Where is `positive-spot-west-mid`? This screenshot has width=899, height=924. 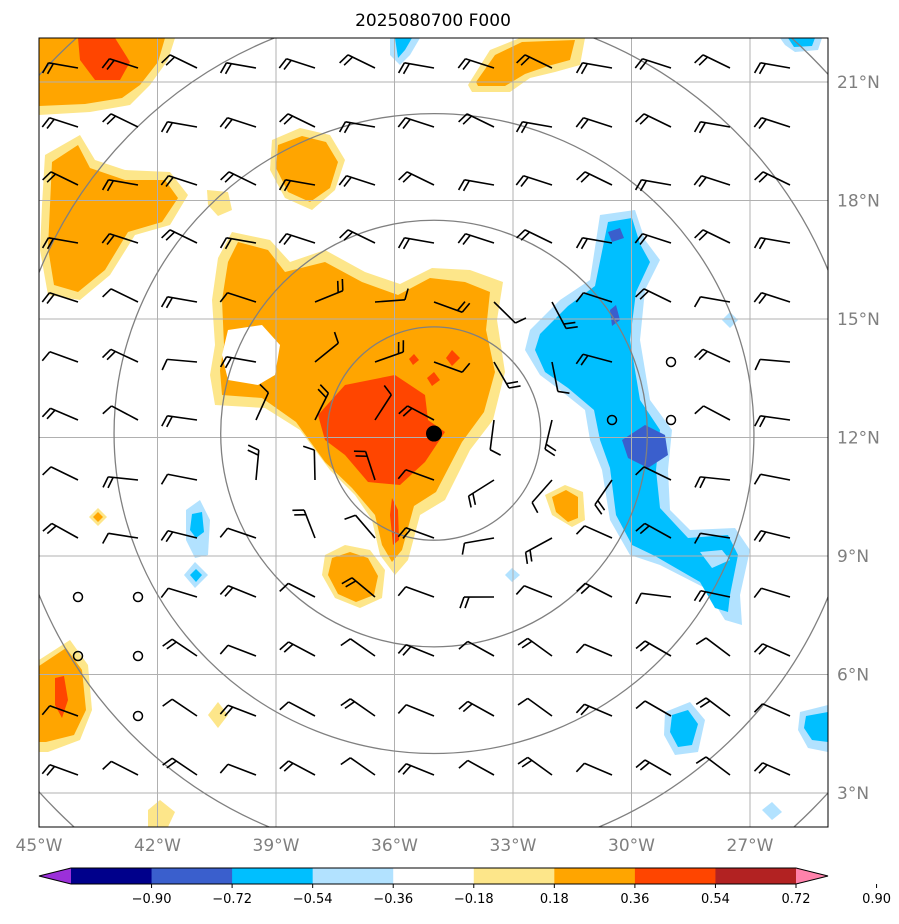
positive-spot-west-mid is located at coordinates (98, 517).